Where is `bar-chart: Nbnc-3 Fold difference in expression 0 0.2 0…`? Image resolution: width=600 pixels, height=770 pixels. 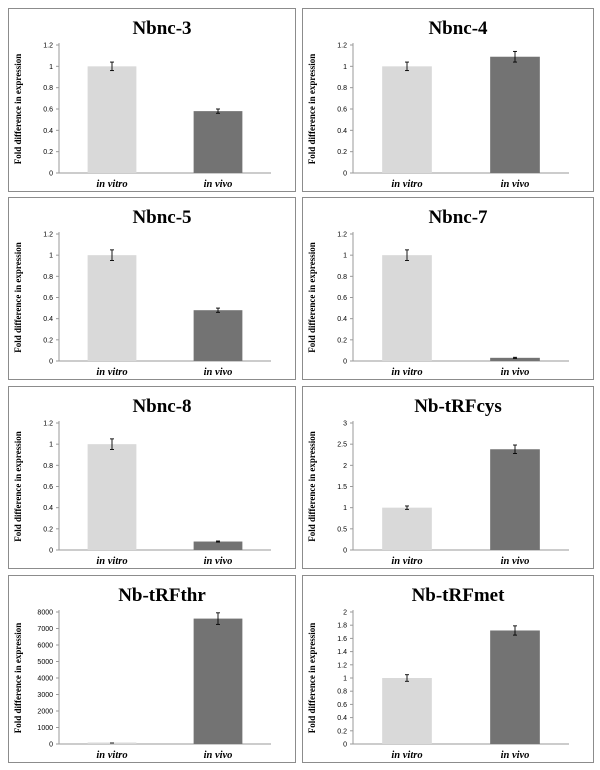 bar-chart: Nbnc-3 Fold difference in expression 0 0.2 0… is located at coordinates (142, 104).